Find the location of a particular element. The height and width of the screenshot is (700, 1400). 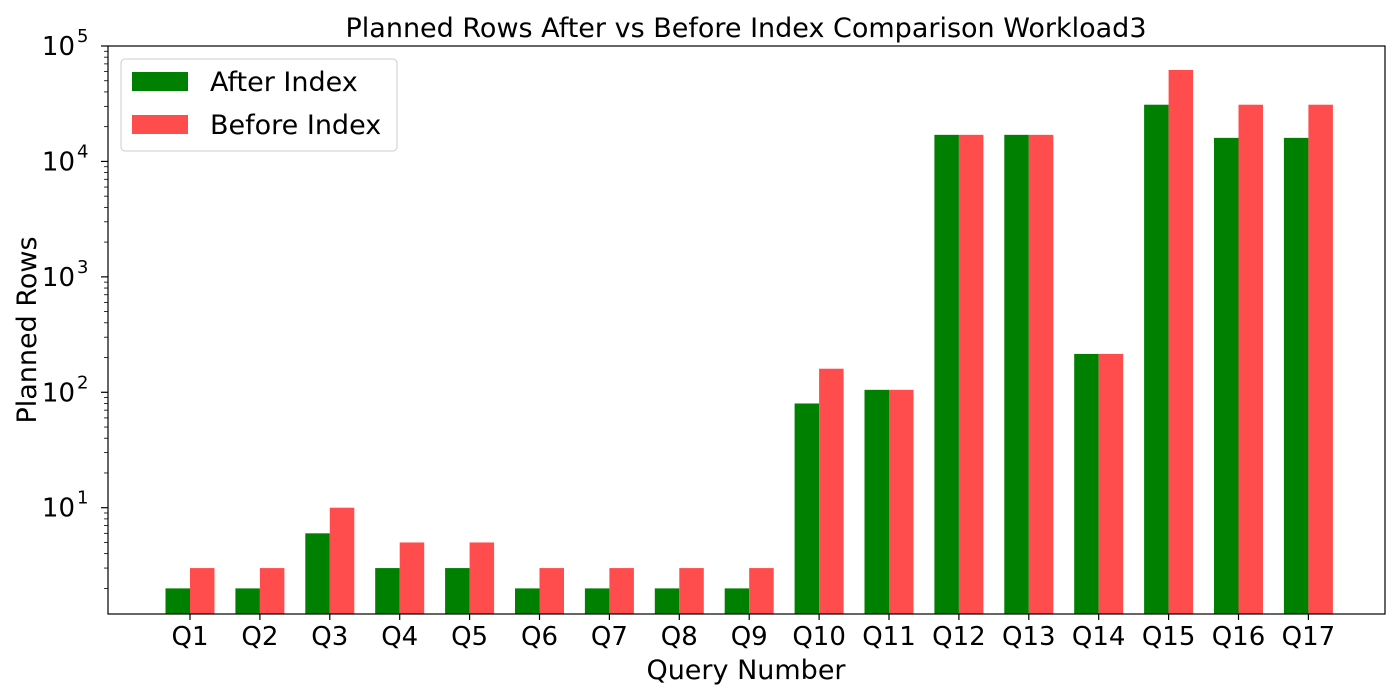

x-tick-label-q9: Q9 is located at coordinates (749, 637).